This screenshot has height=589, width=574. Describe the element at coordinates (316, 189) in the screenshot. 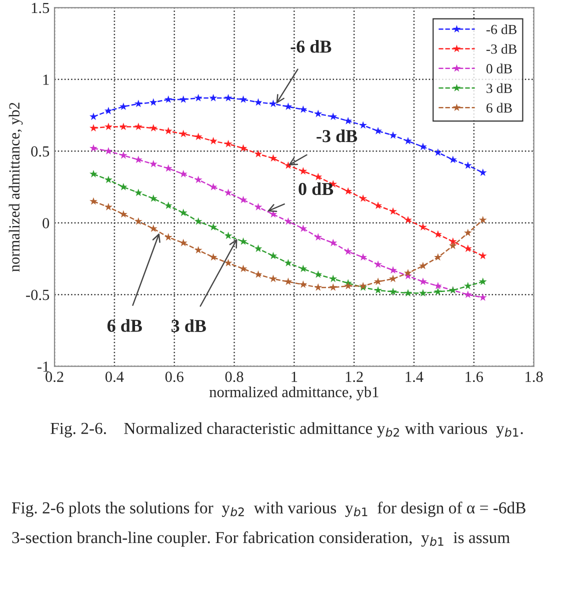

I see `annotation: 0 dB` at that location.